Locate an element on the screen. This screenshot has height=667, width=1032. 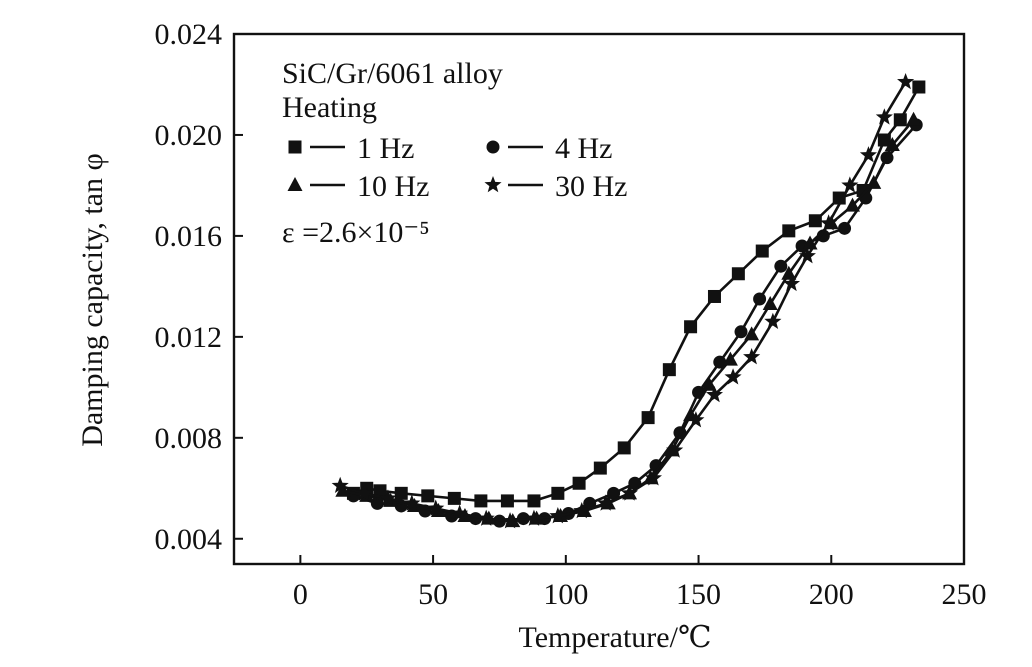
x-tick-label: 0 is located at coordinates (300, 594).